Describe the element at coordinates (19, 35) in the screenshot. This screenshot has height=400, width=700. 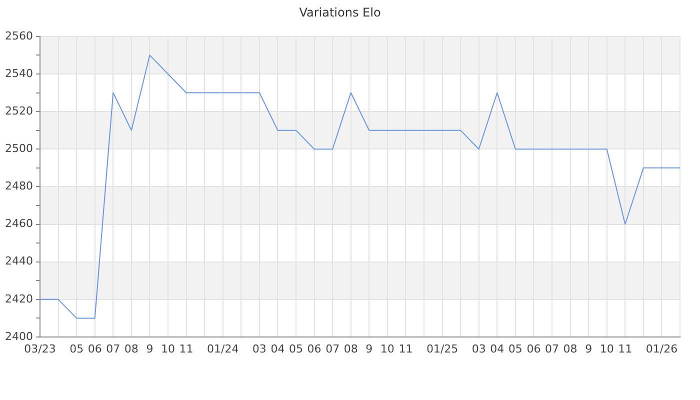
I see `y-tick-label: 2560` at that location.